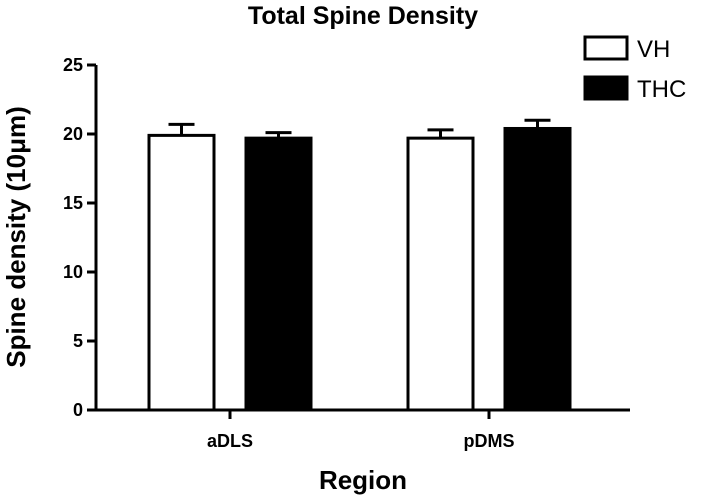  What do you see at coordinates (537, 269) in the screenshot?
I see `bar-thc-pdms` at bounding box center [537, 269].